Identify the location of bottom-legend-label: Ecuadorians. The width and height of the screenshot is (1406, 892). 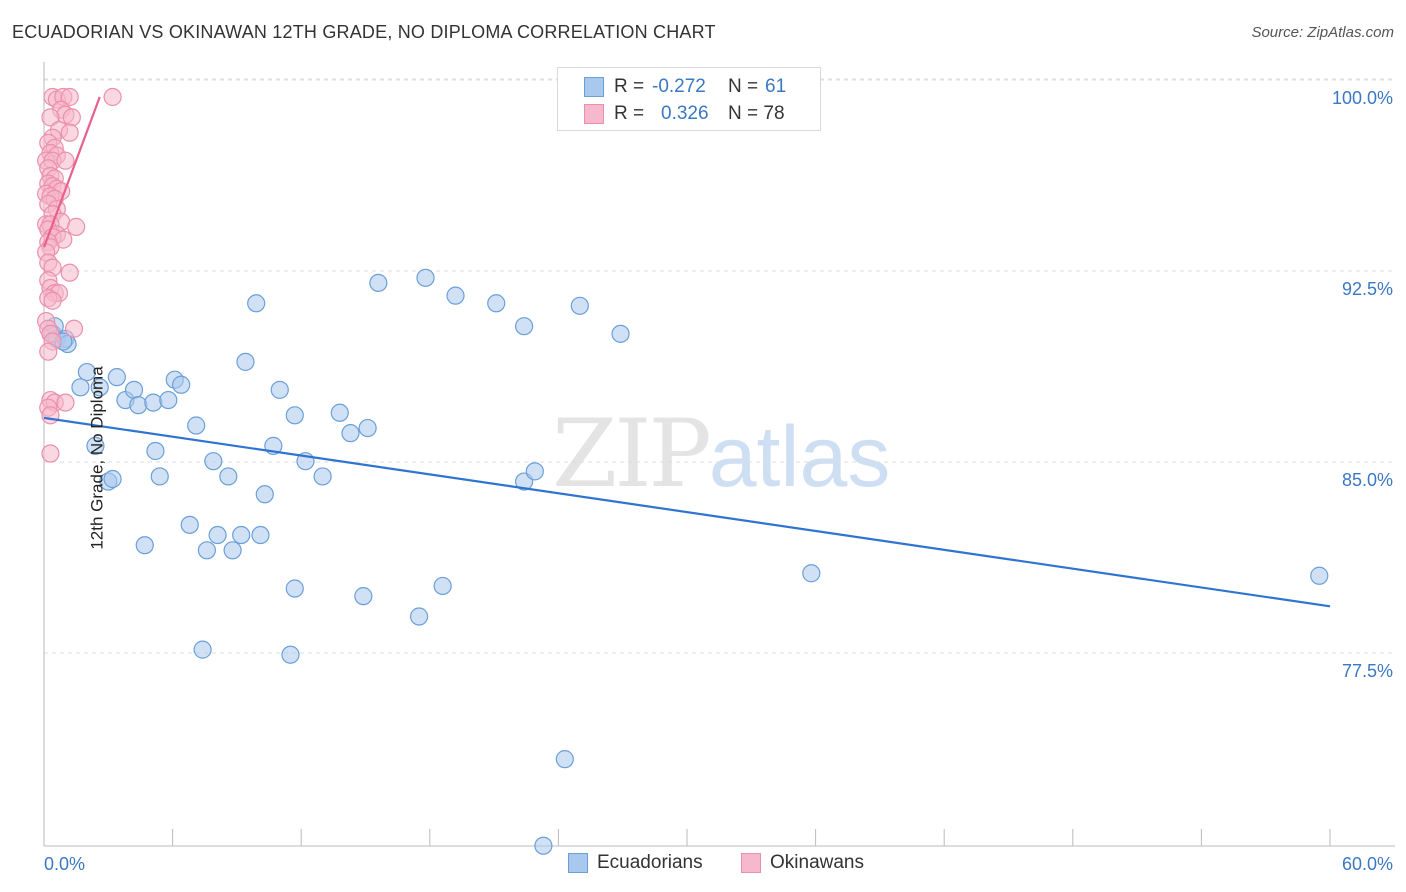
(650, 862).